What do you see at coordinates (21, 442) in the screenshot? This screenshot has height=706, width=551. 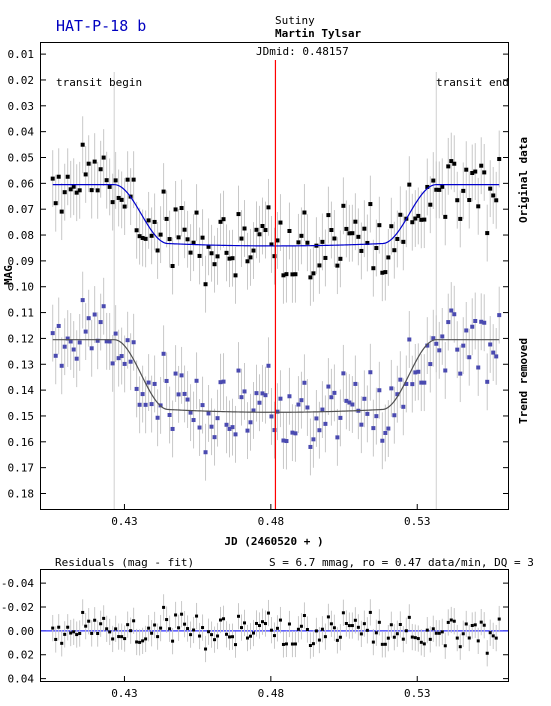 I see `y-tick-label: 0.16` at bounding box center [21, 442].